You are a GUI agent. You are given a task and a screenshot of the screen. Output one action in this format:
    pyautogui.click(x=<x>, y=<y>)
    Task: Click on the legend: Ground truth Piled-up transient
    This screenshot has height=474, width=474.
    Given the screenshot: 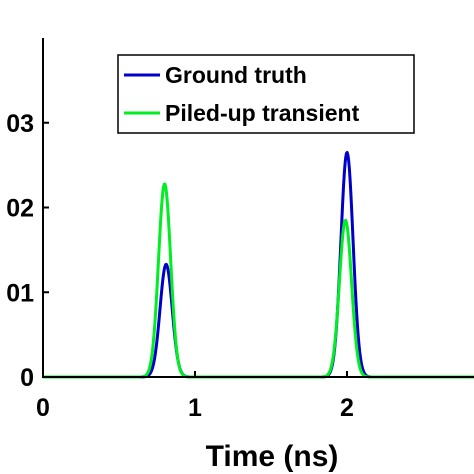 What is the action you would take?
    pyautogui.click(x=266, y=94)
    